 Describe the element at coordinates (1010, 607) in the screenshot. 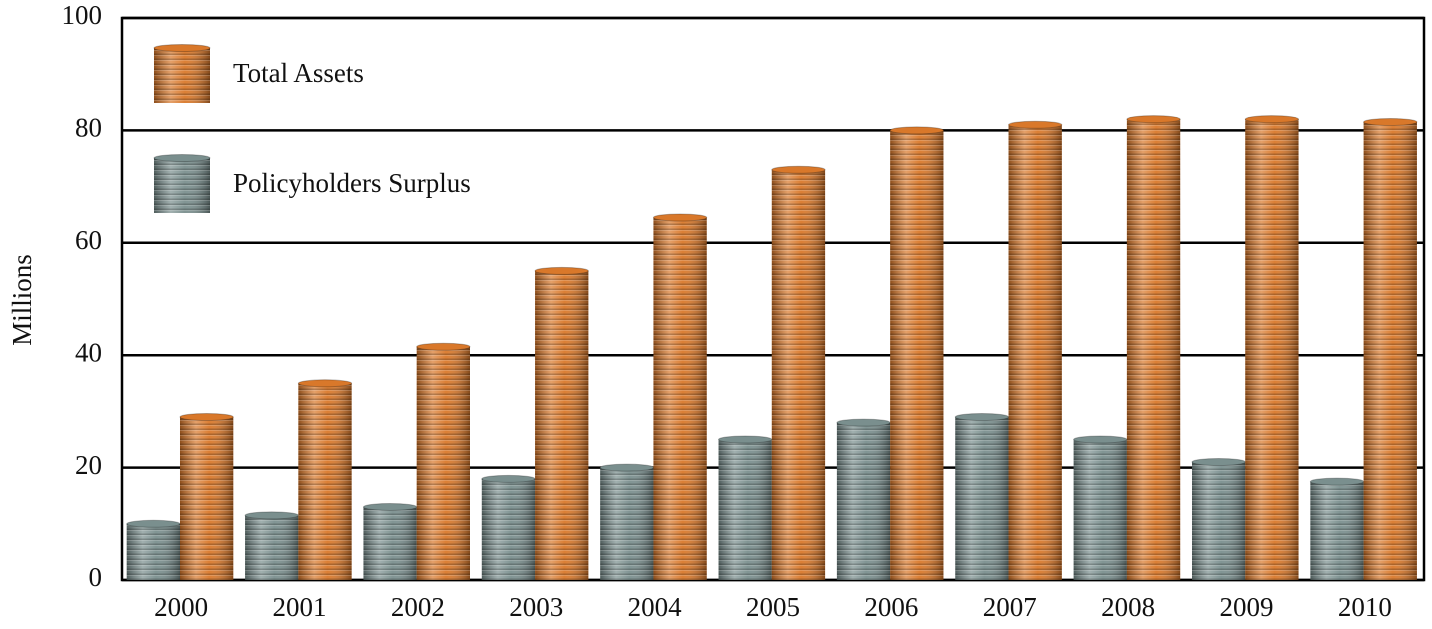

I see `x-tick-label: 2007` at that location.